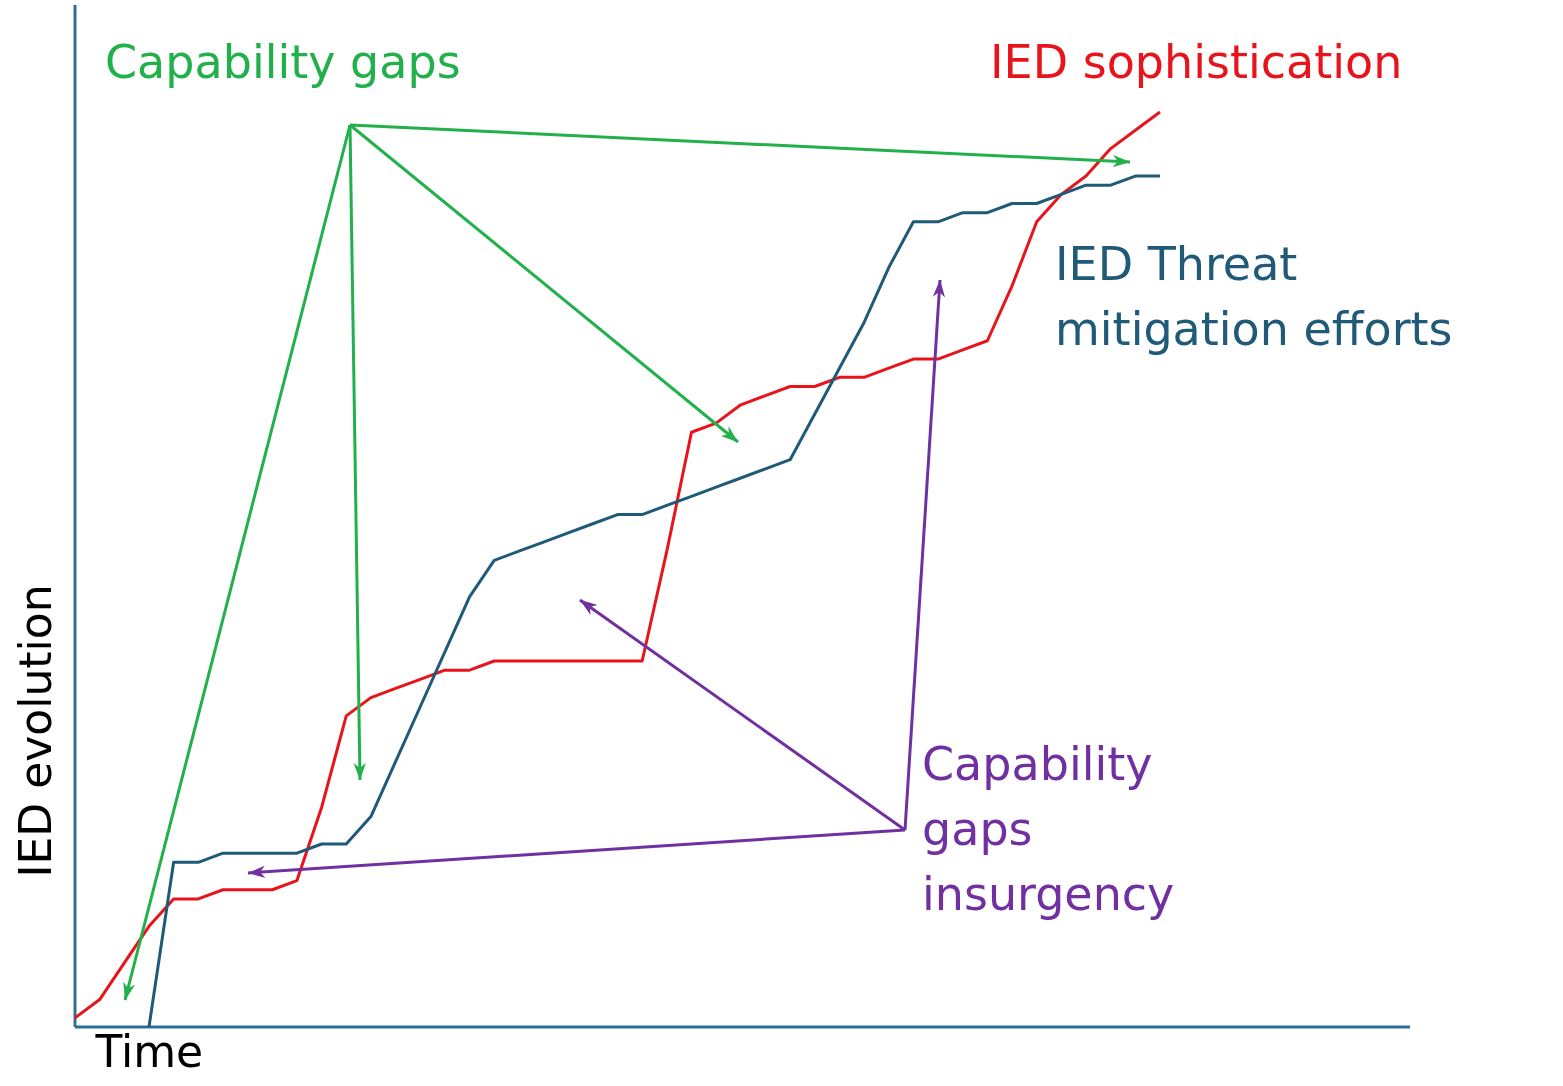  Describe the element at coordinates (149, 1051) in the screenshot. I see `x-axis-title: Time` at that location.